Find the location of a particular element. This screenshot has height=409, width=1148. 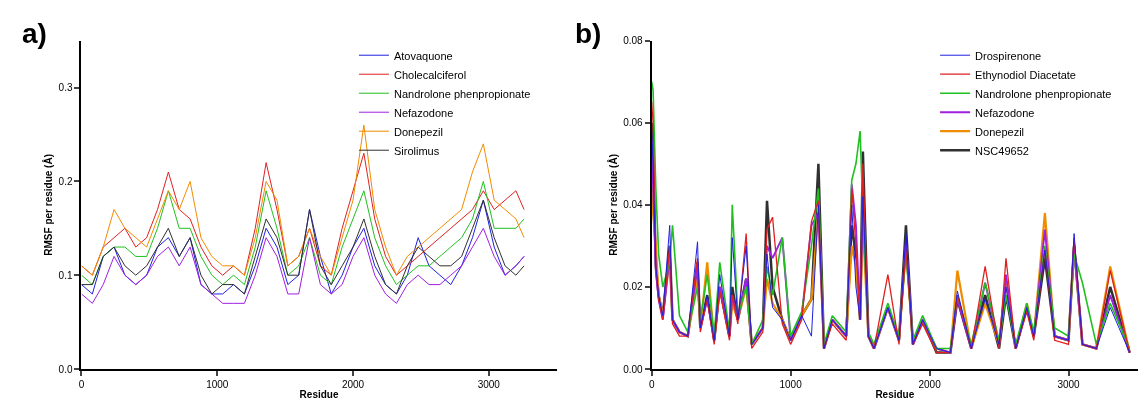

y-tick-label: 0.02 is located at coordinates (633, 287).